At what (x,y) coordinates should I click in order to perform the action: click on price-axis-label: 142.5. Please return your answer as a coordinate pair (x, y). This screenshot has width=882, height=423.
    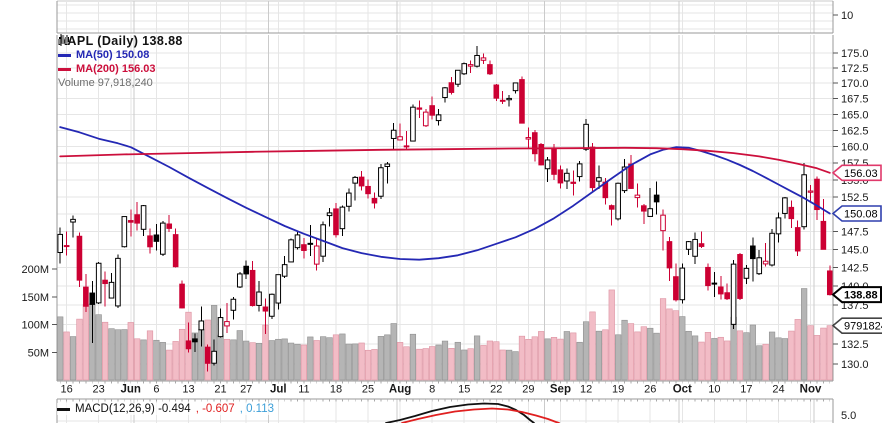
    Looking at the image, I should click on (855, 269).